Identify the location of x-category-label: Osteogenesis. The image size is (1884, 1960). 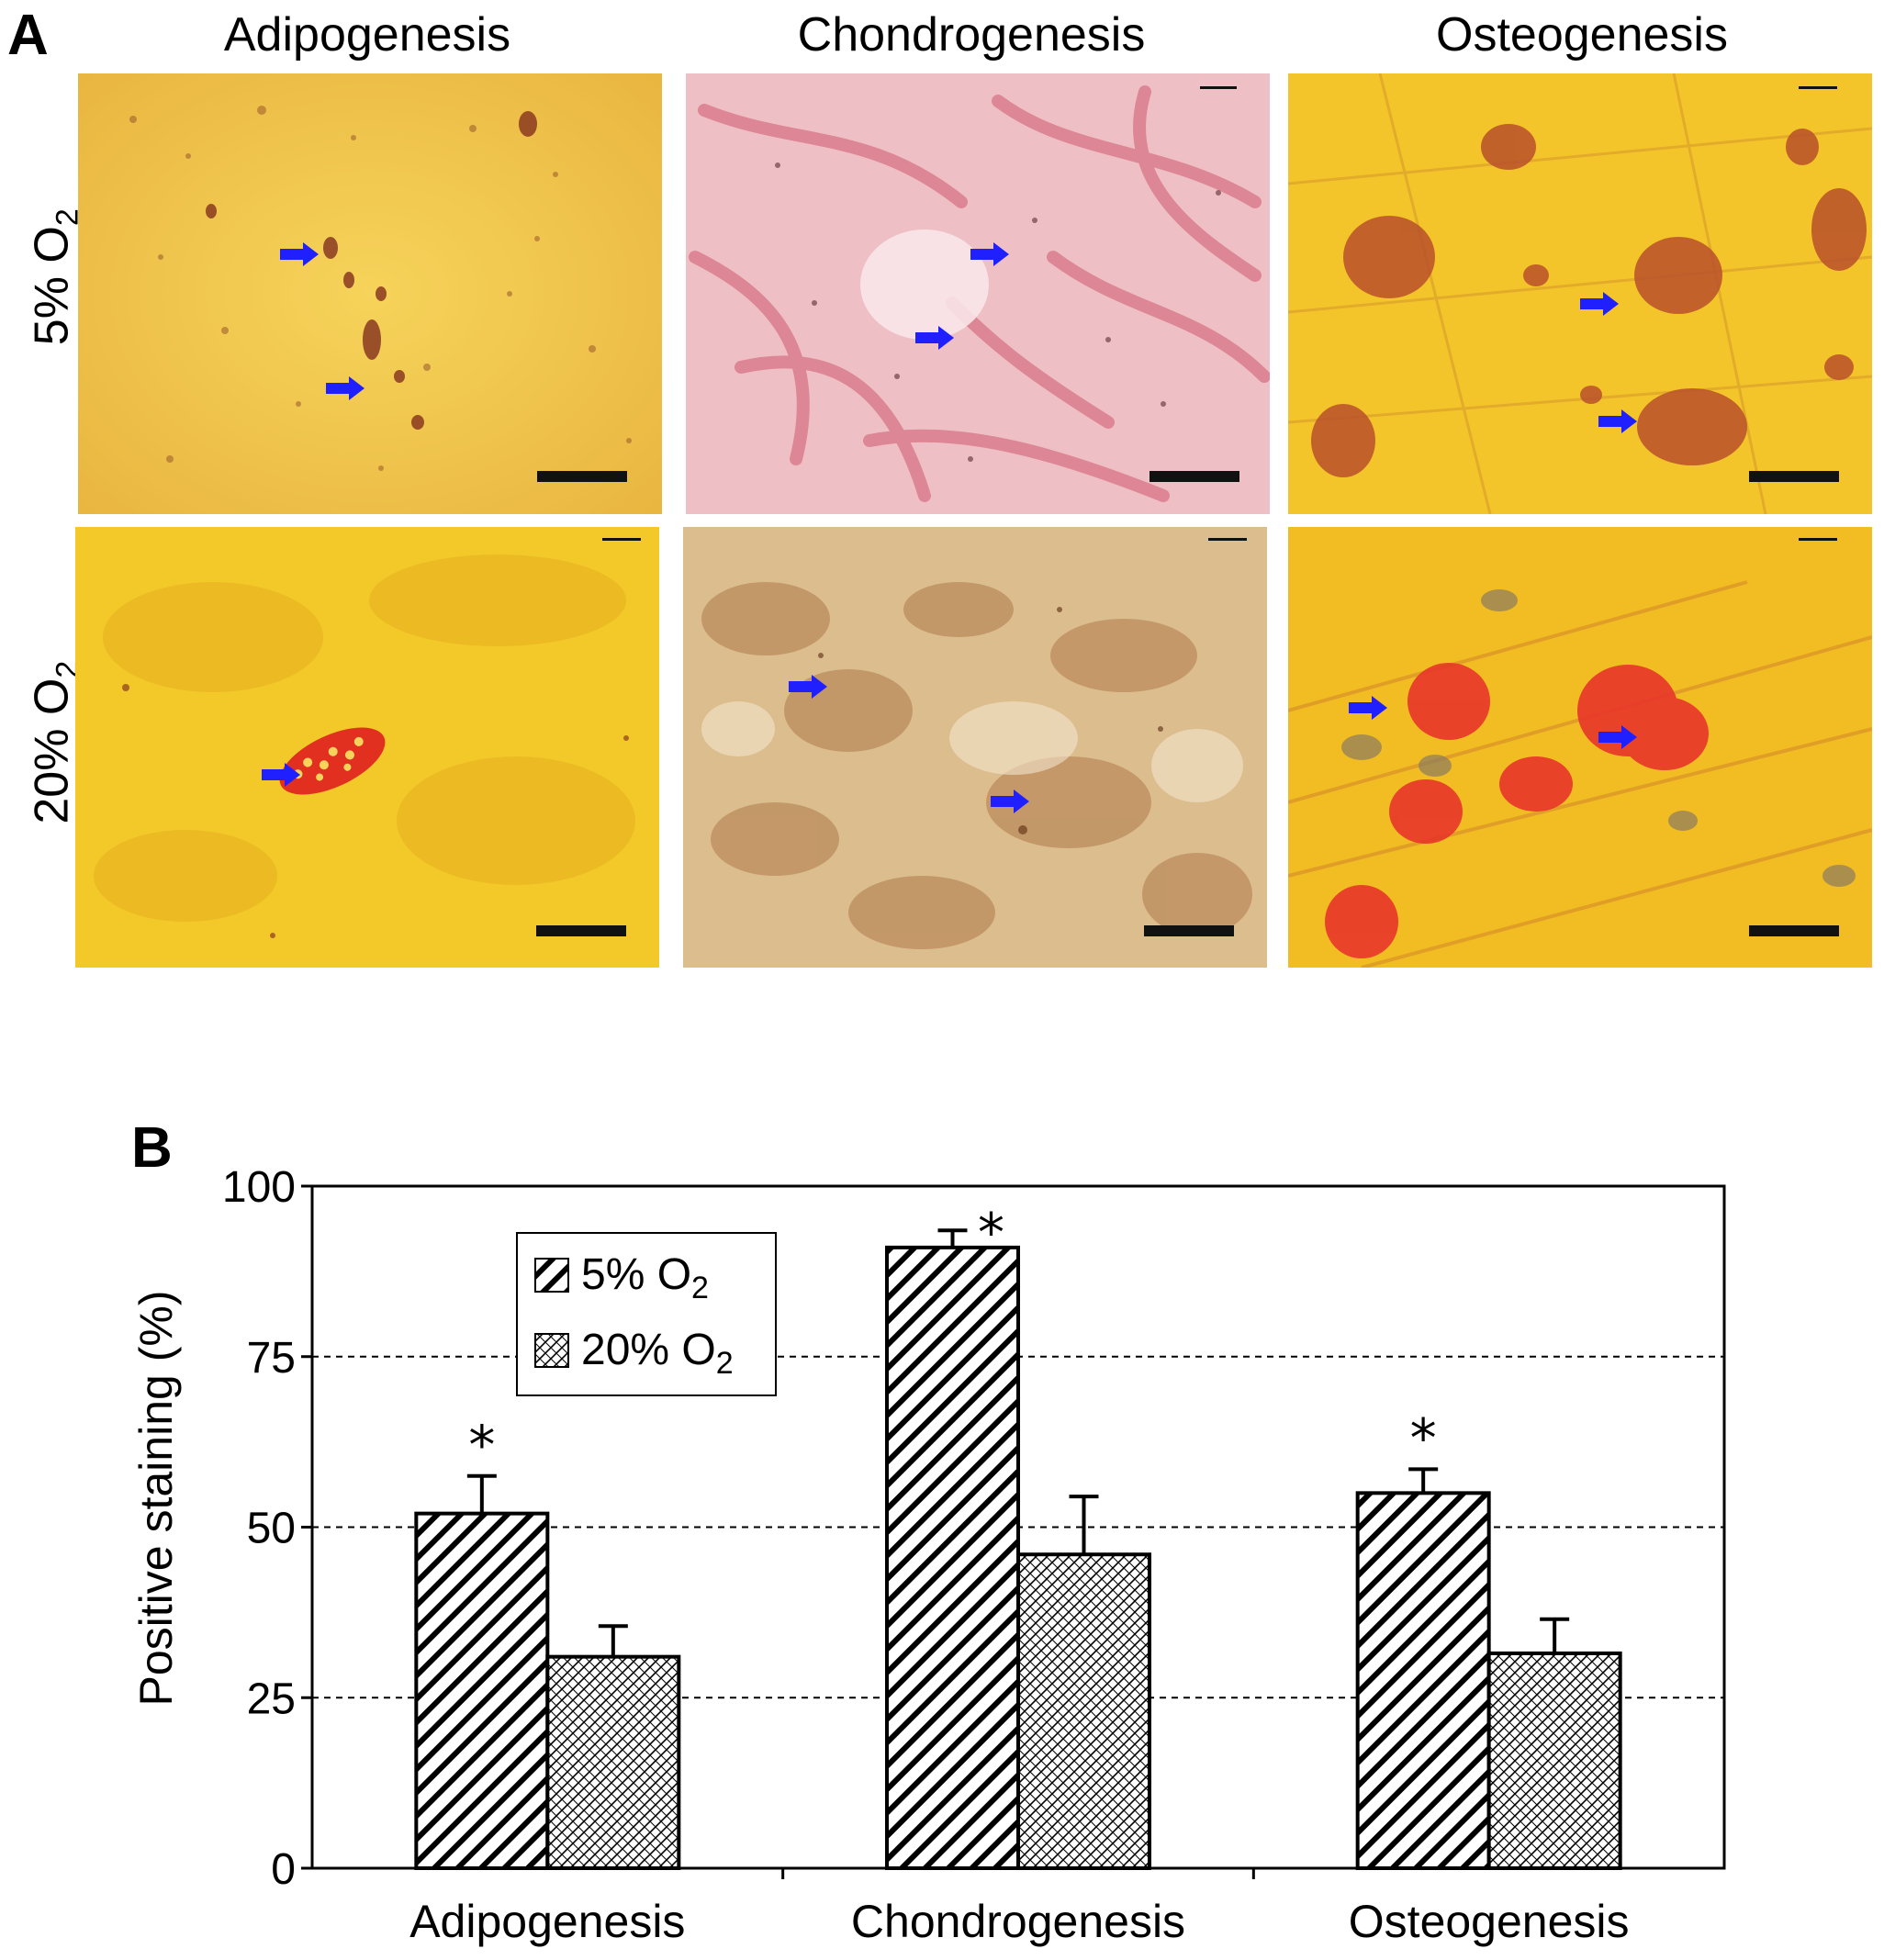
(1489, 1921).